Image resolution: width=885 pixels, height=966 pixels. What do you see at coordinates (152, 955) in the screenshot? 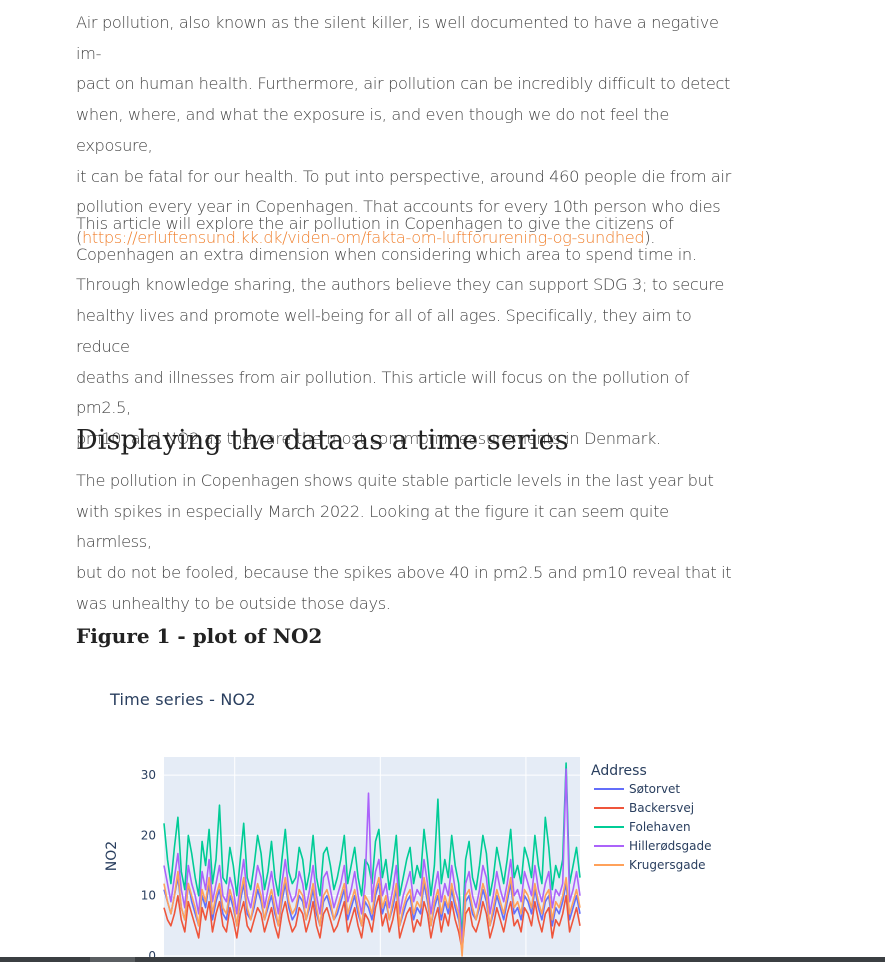
I see `y-tick-label: 0` at bounding box center [152, 955].